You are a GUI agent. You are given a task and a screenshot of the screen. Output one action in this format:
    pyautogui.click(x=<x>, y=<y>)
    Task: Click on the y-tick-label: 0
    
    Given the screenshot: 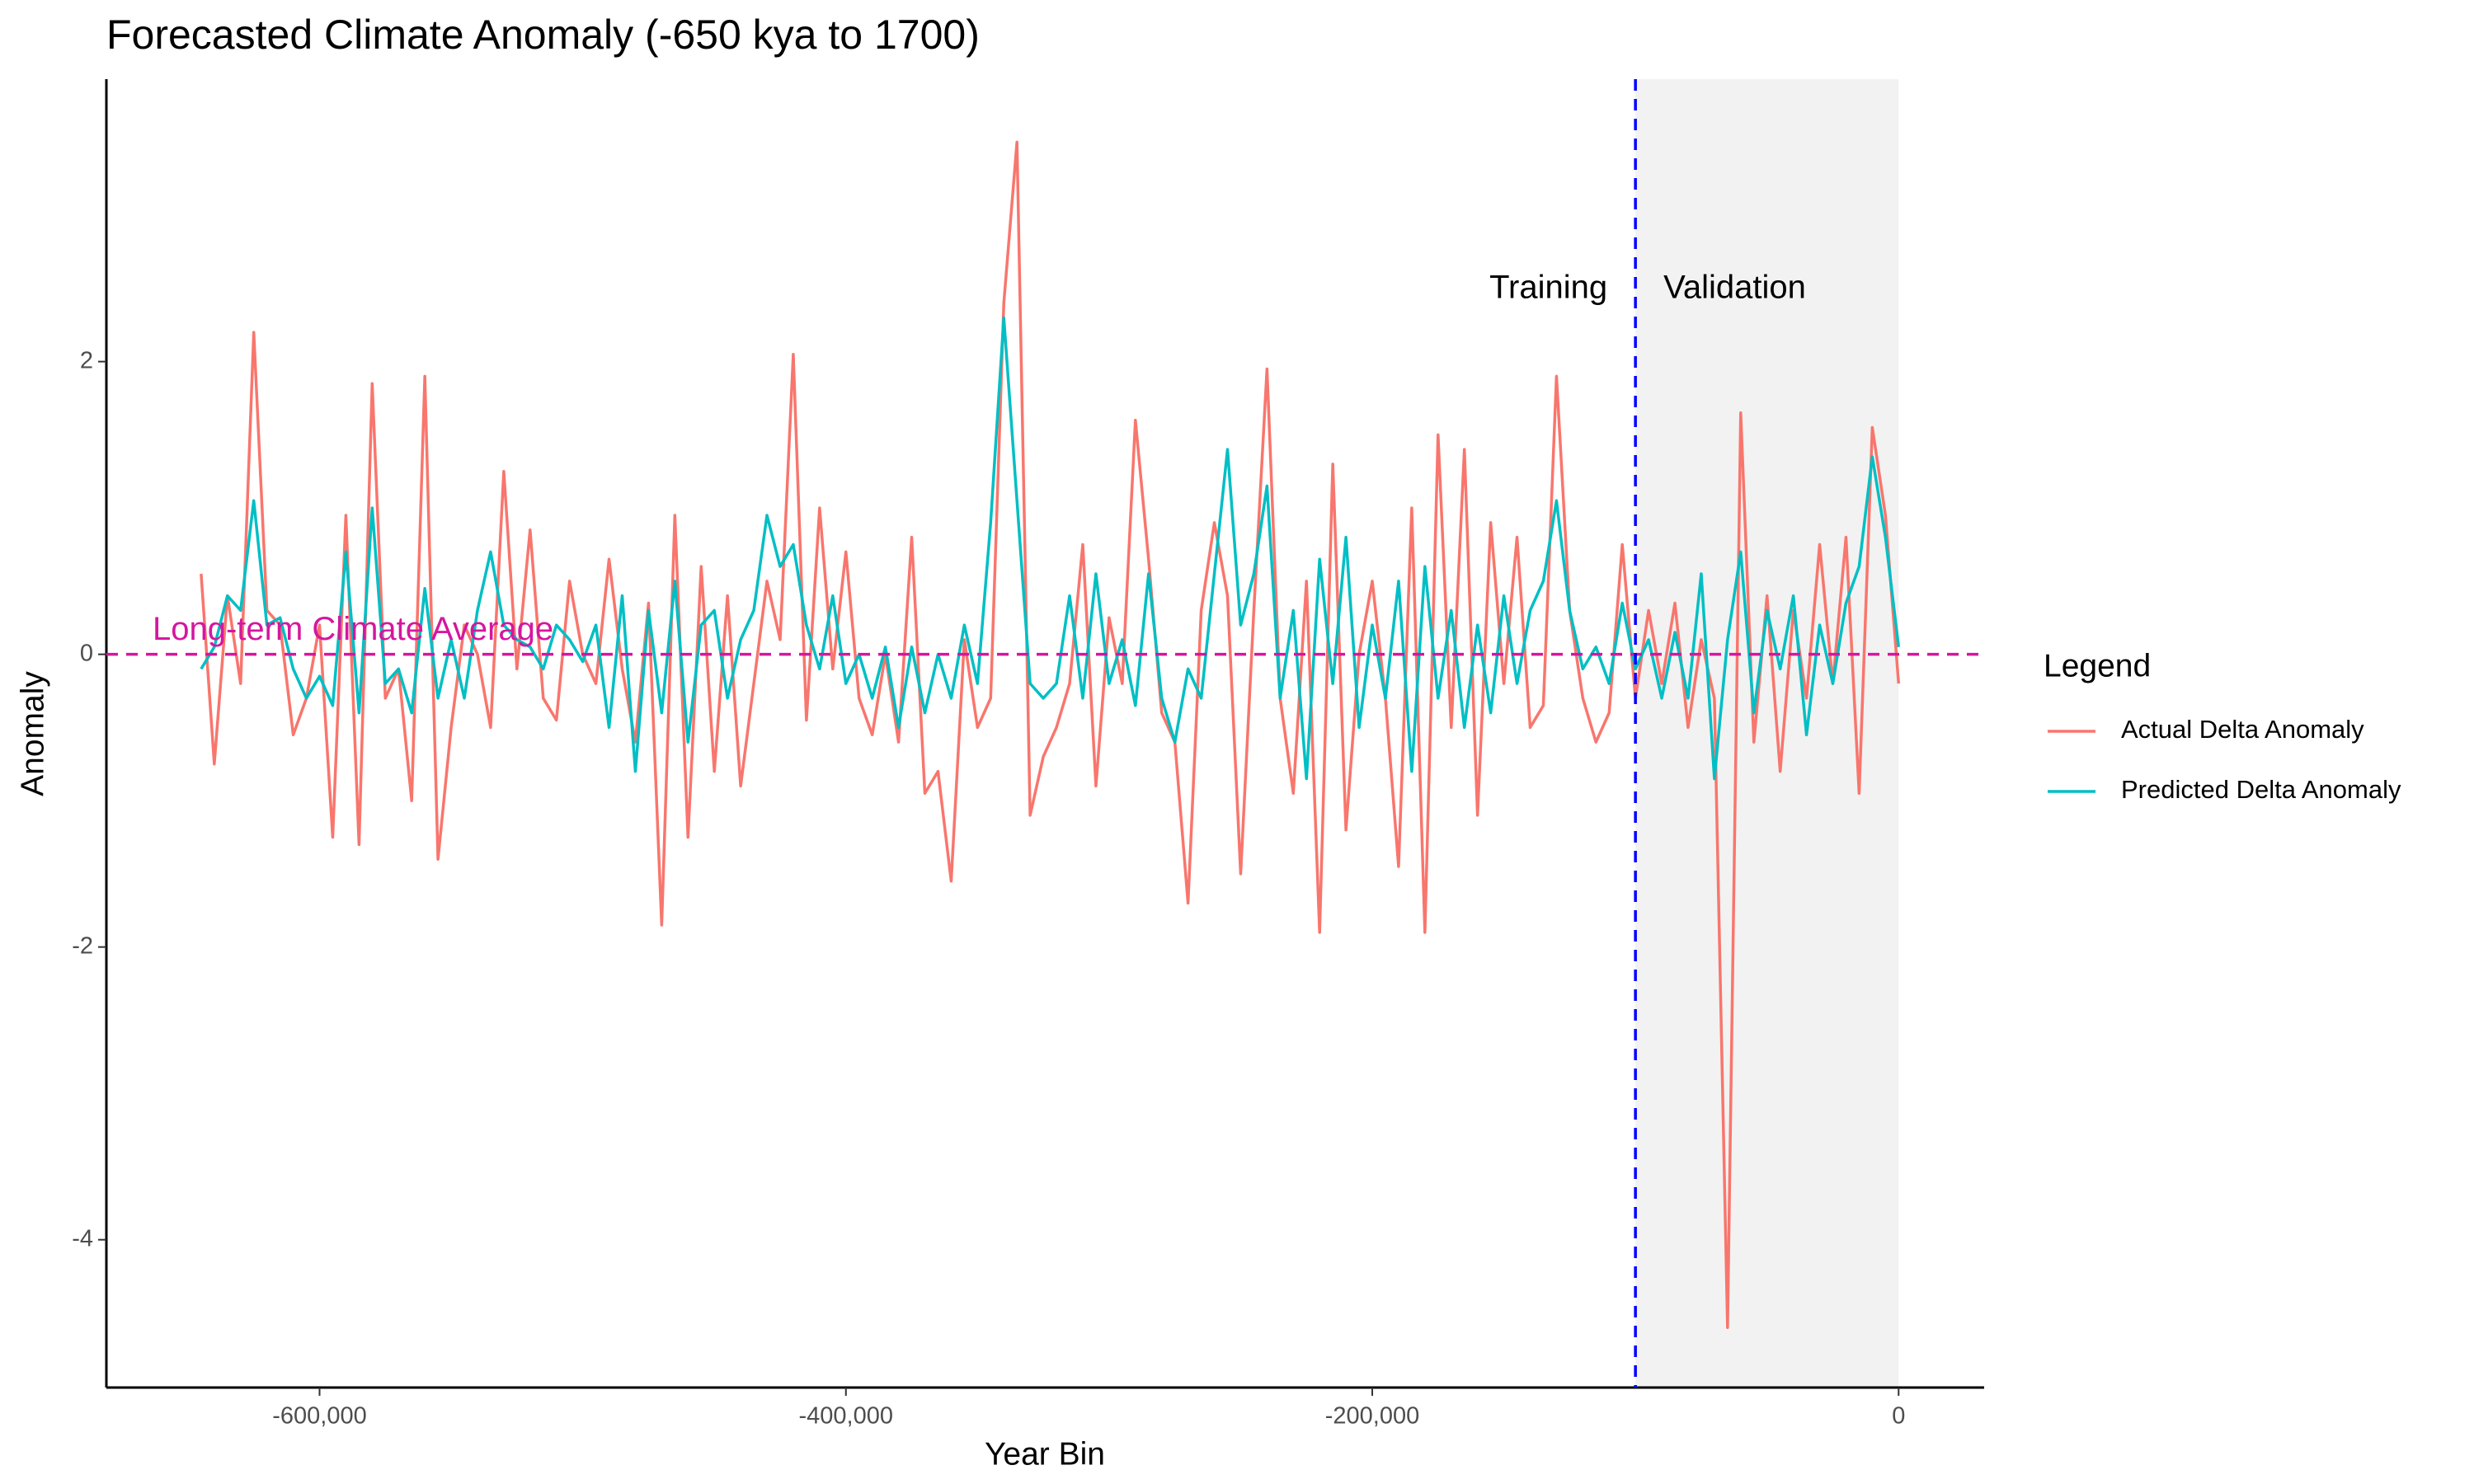 What is the action you would take?
    pyautogui.click(x=86, y=653)
    